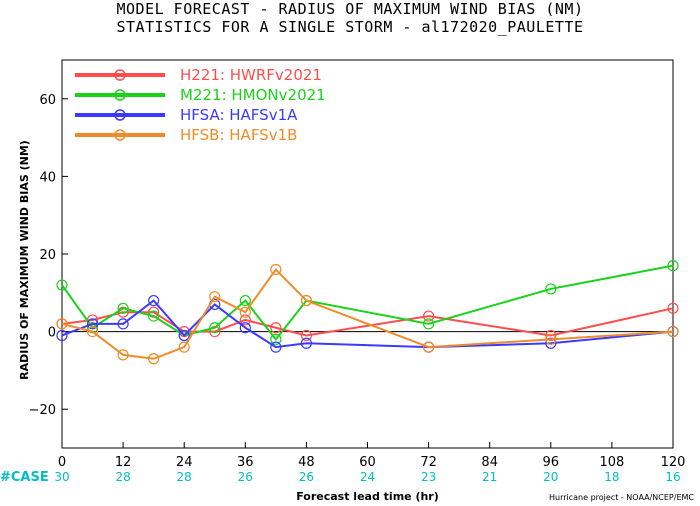 This screenshot has height=506, width=700. I want to click on x-tick-label: 12, so click(123, 462).